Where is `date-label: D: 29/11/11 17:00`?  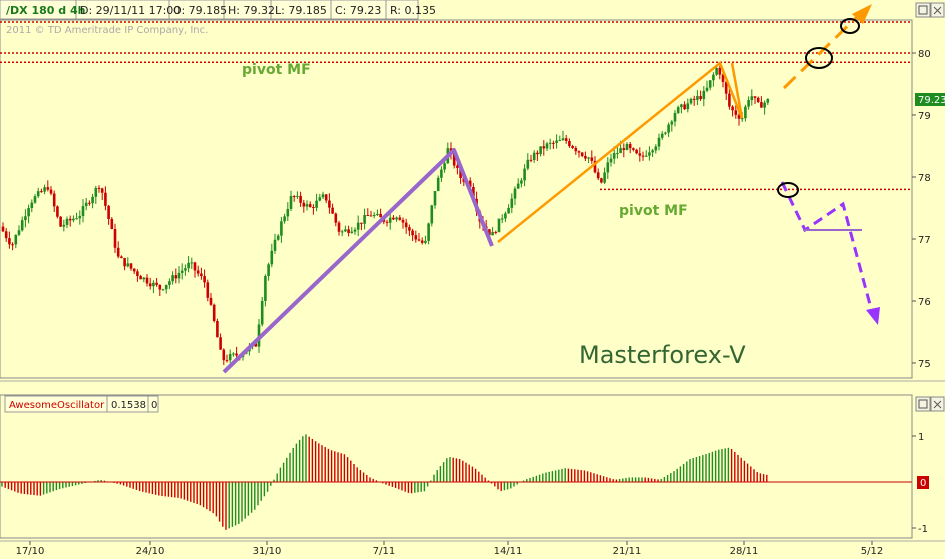
date-label: D: 29/11/11 17:00 is located at coordinates (130, 10).